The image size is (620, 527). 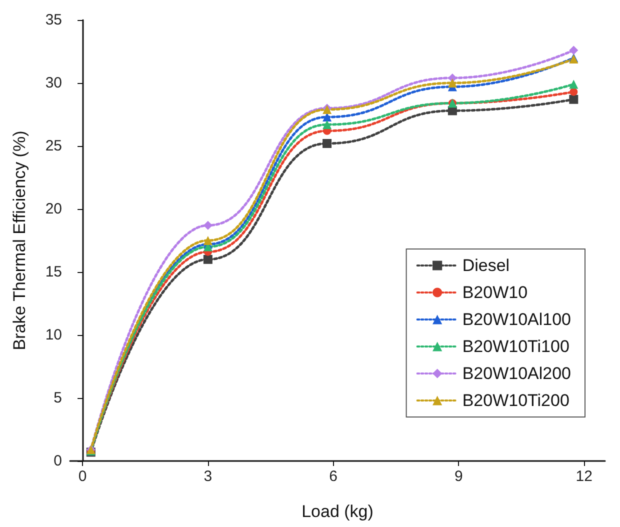 I want to click on x-tick-label: 12, so click(x=584, y=476).